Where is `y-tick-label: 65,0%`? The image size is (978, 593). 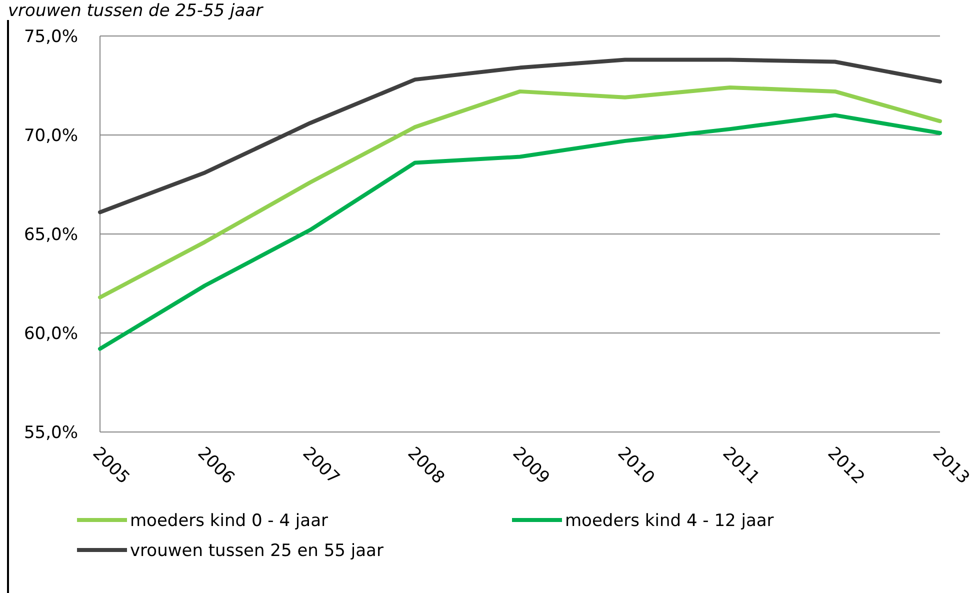
y-tick-label: 65,0% is located at coordinates (51, 234).